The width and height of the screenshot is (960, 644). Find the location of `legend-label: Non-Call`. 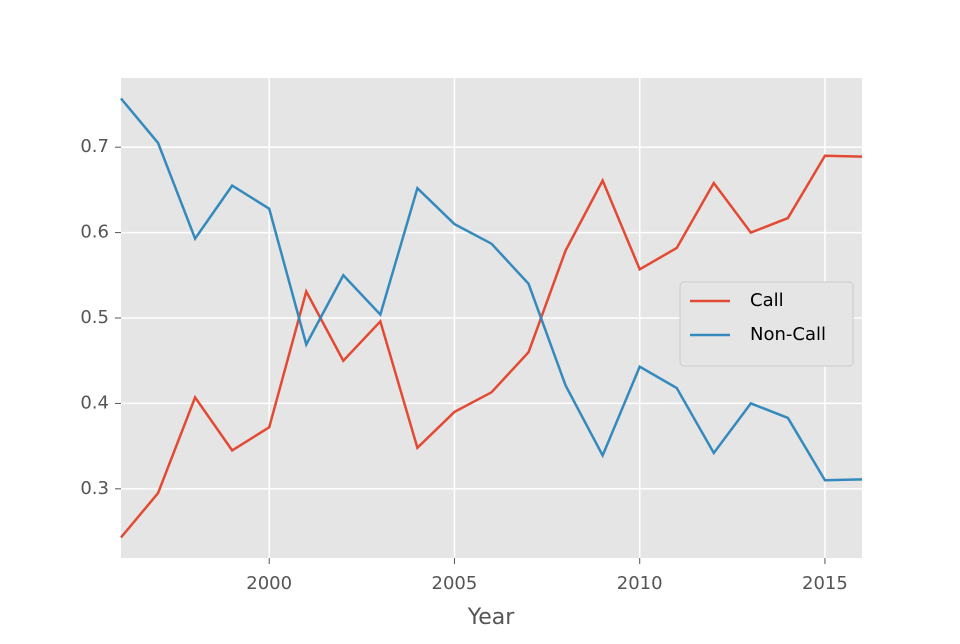

legend-label: Non-Call is located at coordinates (788, 334).